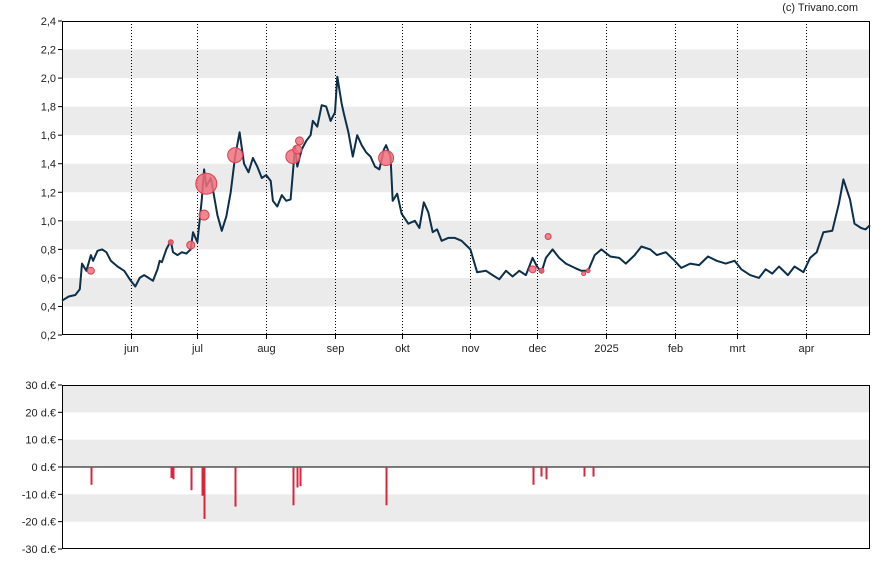 This screenshot has height=570, width=888. I want to click on price-y-tick-label: 0,2, so click(48, 336).